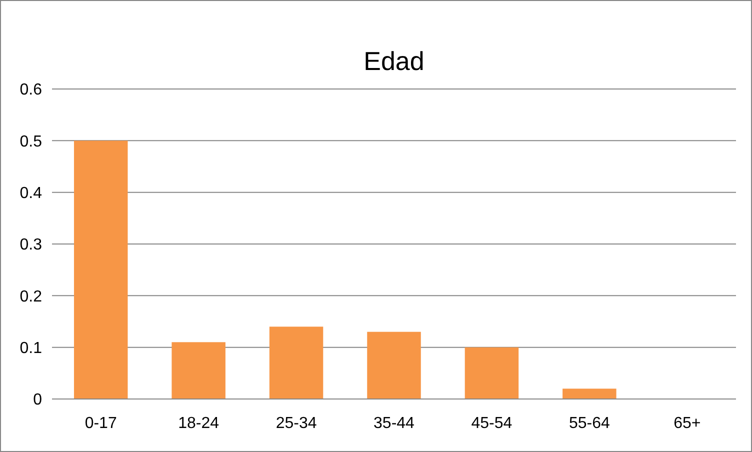 The width and height of the screenshot is (752, 452). What do you see at coordinates (296, 423) in the screenshot?
I see `x-tick-label: 25-34` at bounding box center [296, 423].